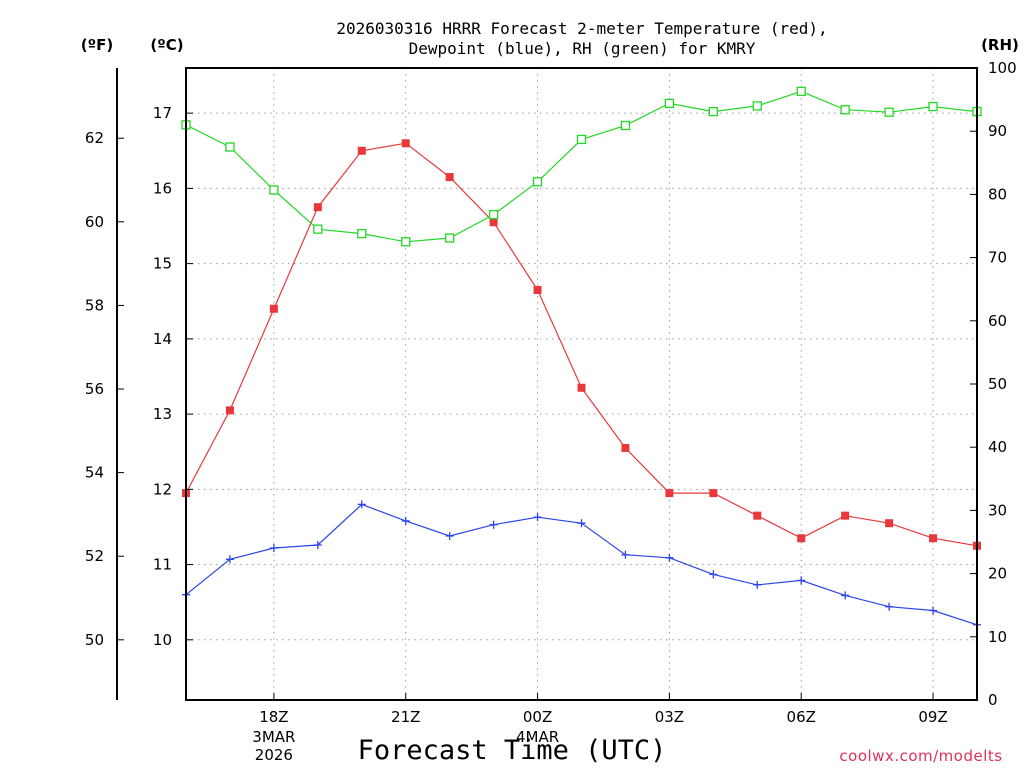  What do you see at coordinates (162, 339) in the screenshot?
I see `celsius-tick-label: 14` at bounding box center [162, 339].